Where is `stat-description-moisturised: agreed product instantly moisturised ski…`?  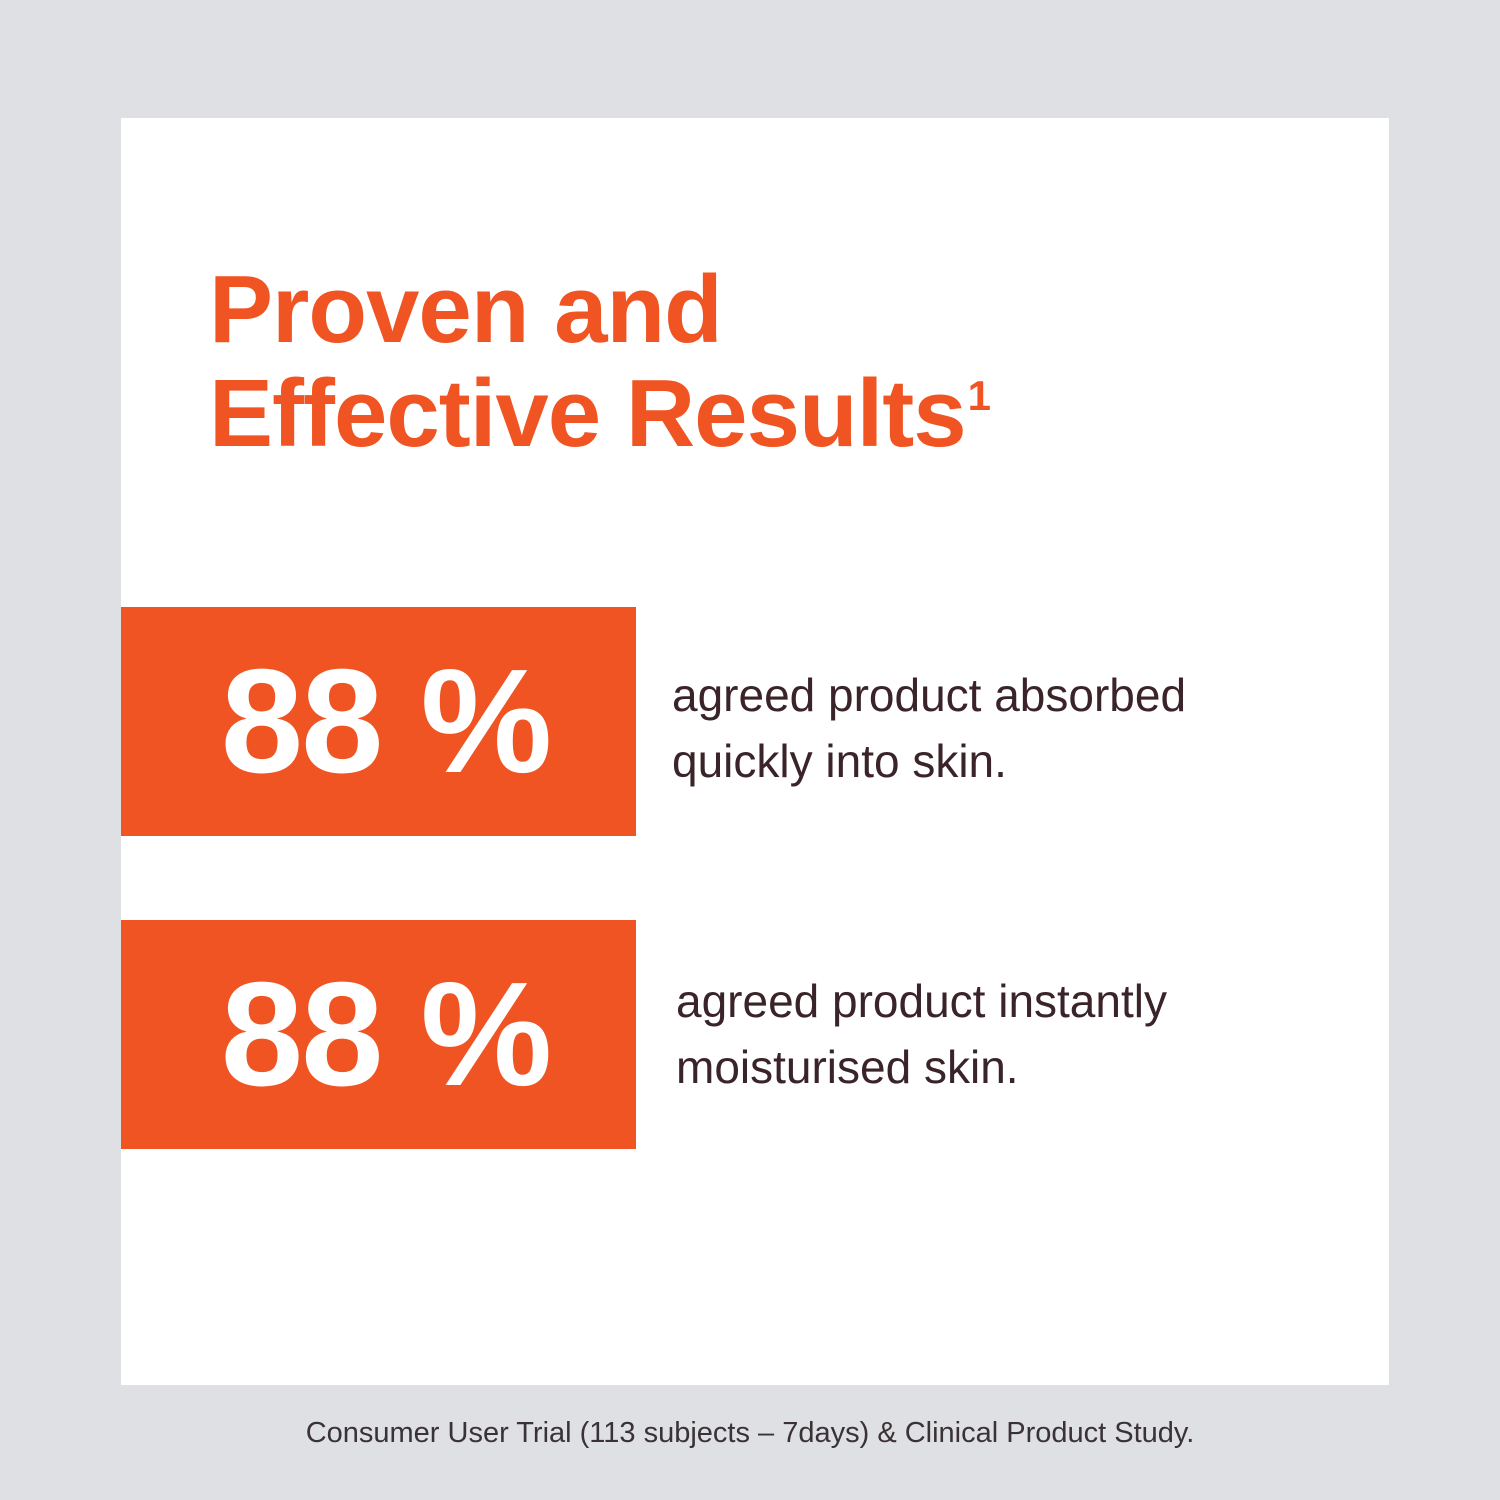
stat-description-moisturised: agreed product instantly moisturised ski… is located at coordinates (976, 1034).